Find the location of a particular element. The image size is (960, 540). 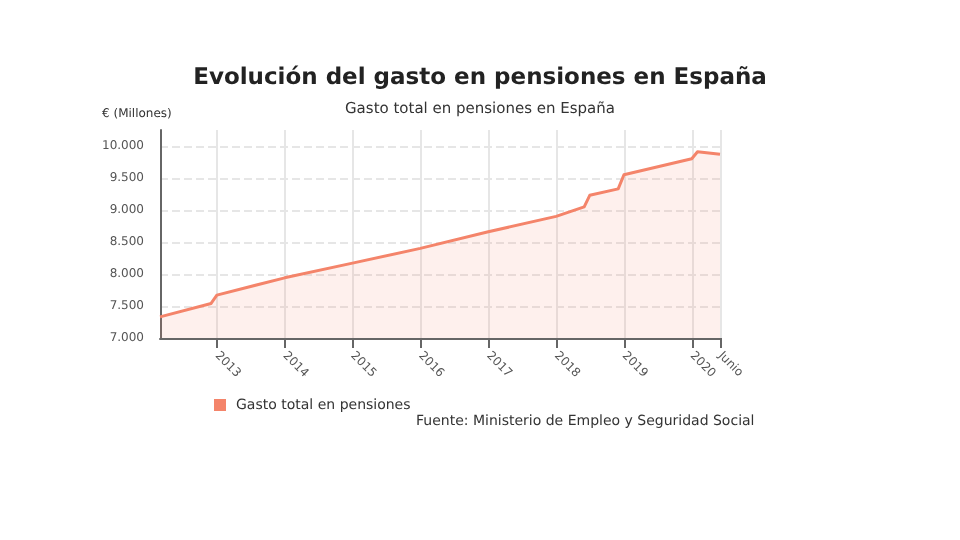

chart-title: Evolución del gasto en pensiones en España is located at coordinates (480, 76).